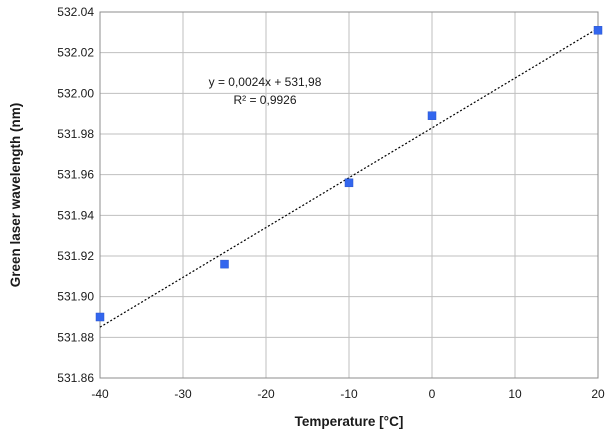  What do you see at coordinates (432, 394) in the screenshot?
I see `x-tick-label: 0` at bounding box center [432, 394].